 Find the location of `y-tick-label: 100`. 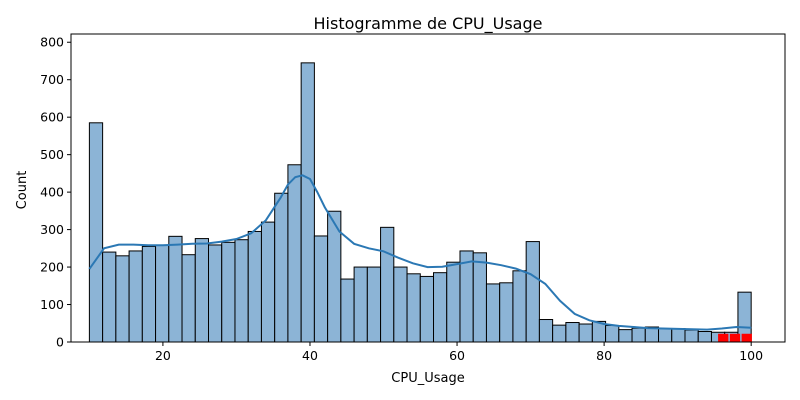

y-tick-label: 100 is located at coordinates (52, 304).